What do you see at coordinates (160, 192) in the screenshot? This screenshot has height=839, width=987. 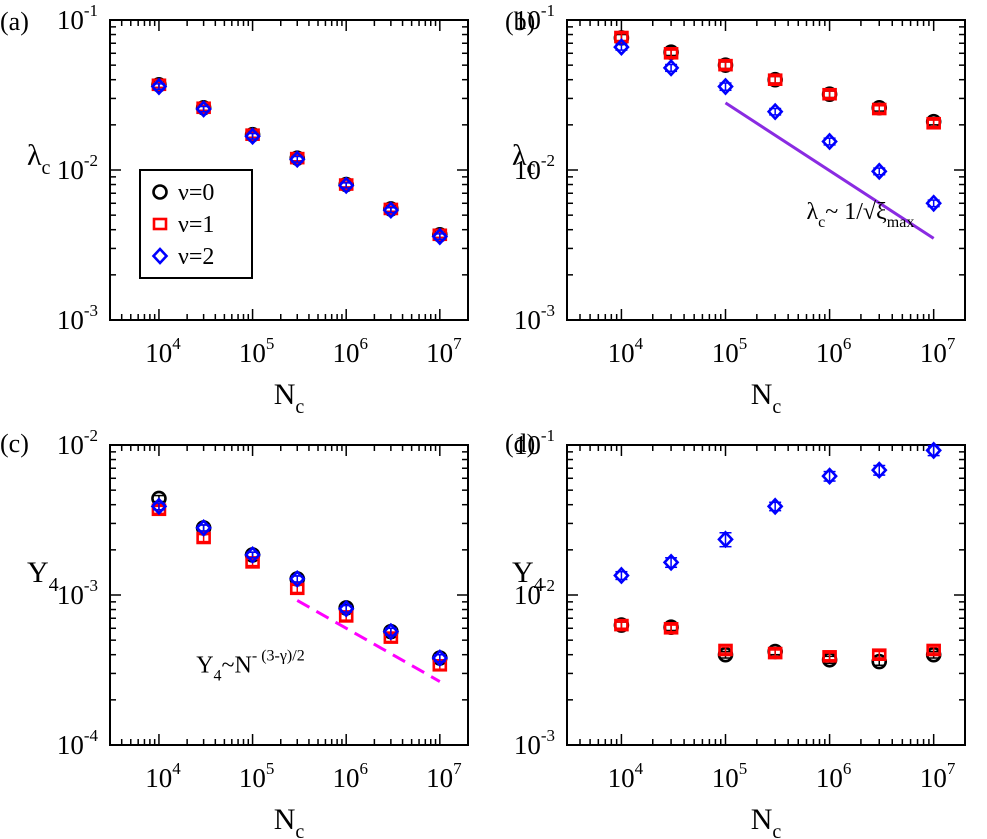 I see `legend-marker-circle` at bounding box center [160, 192].